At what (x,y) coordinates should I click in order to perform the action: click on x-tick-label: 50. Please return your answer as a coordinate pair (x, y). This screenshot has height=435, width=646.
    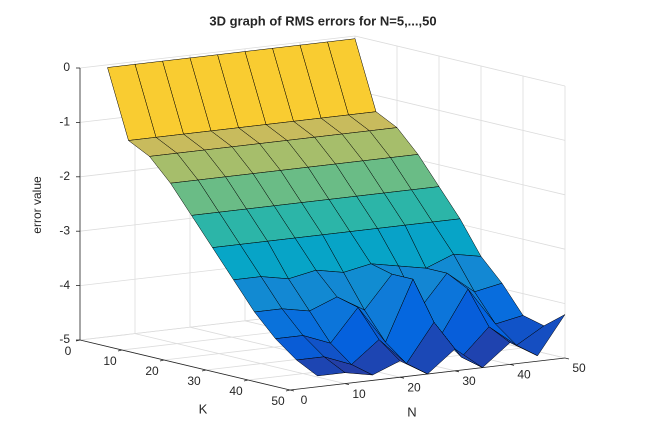
    Looking at the image, I should click on (579, 368).